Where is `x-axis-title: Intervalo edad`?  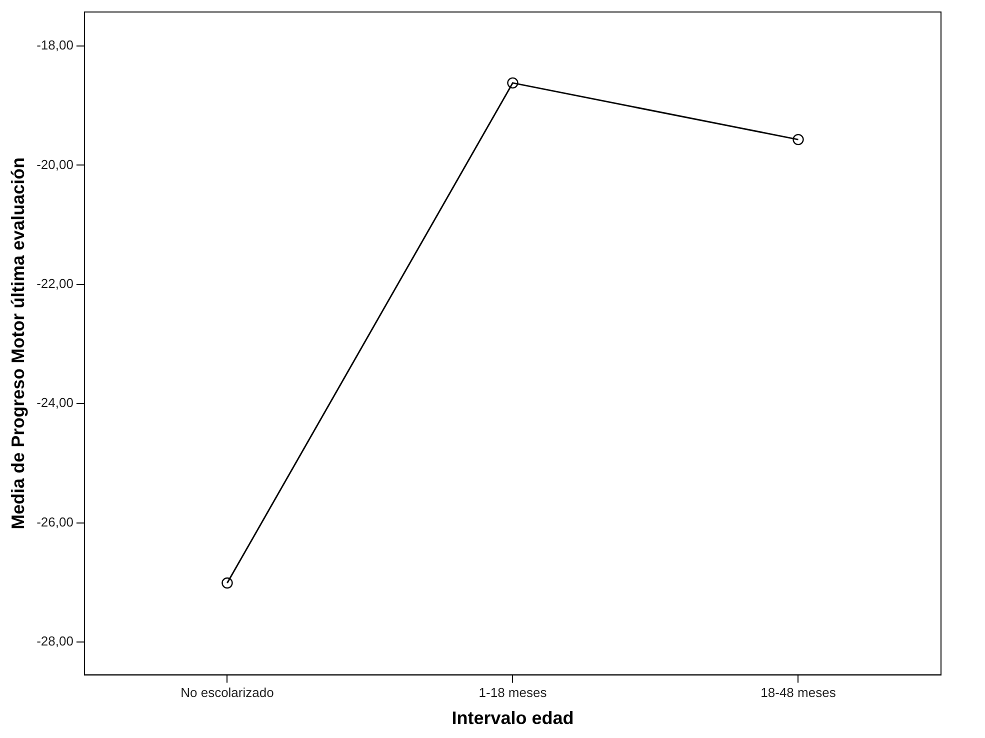
x-axis-title: Intervalo edad is located at coordinates (513, 718).